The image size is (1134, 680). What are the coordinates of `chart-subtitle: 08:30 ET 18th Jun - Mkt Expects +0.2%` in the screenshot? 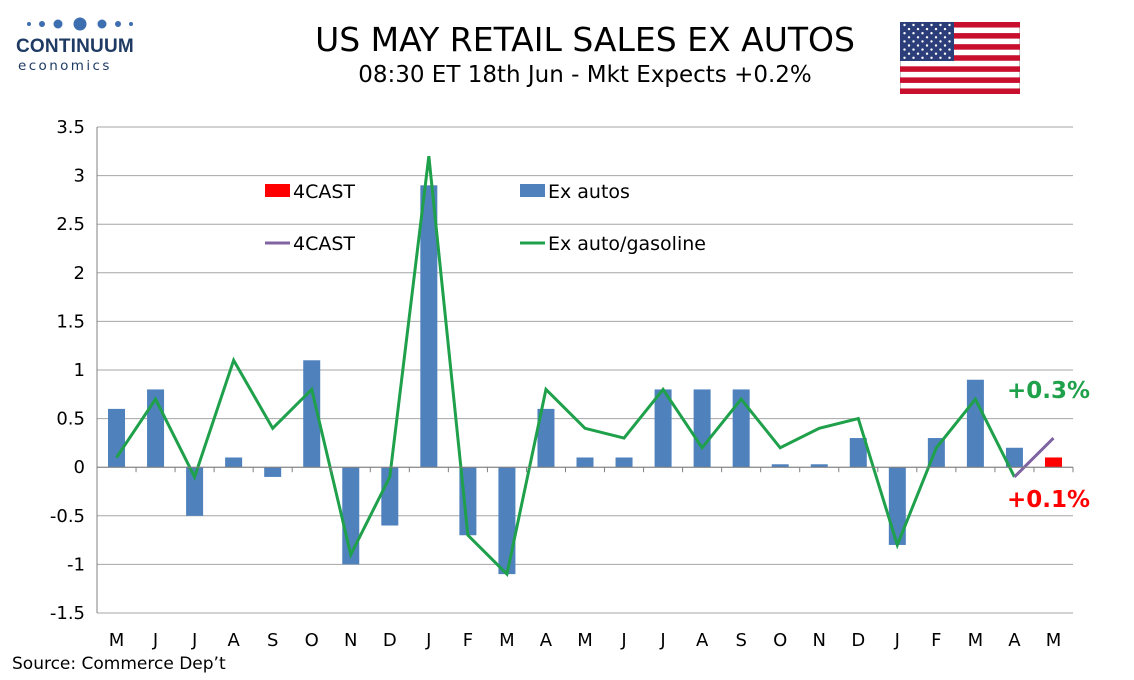 It's located at (585, 75).